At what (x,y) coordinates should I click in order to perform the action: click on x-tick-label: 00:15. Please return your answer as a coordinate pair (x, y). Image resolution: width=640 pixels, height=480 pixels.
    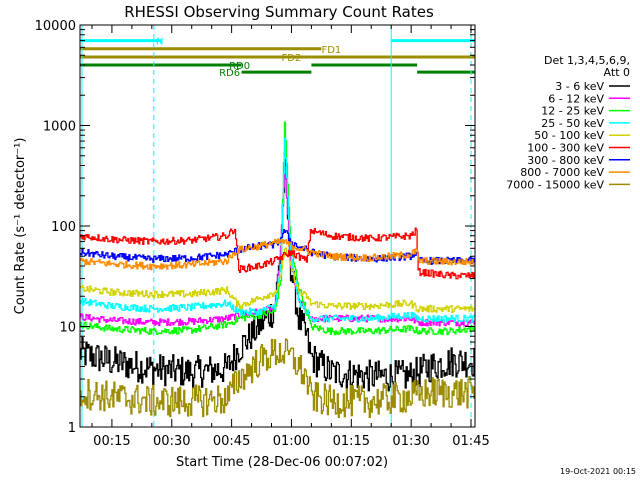
    Looking at the image, I should click on (111, 441).